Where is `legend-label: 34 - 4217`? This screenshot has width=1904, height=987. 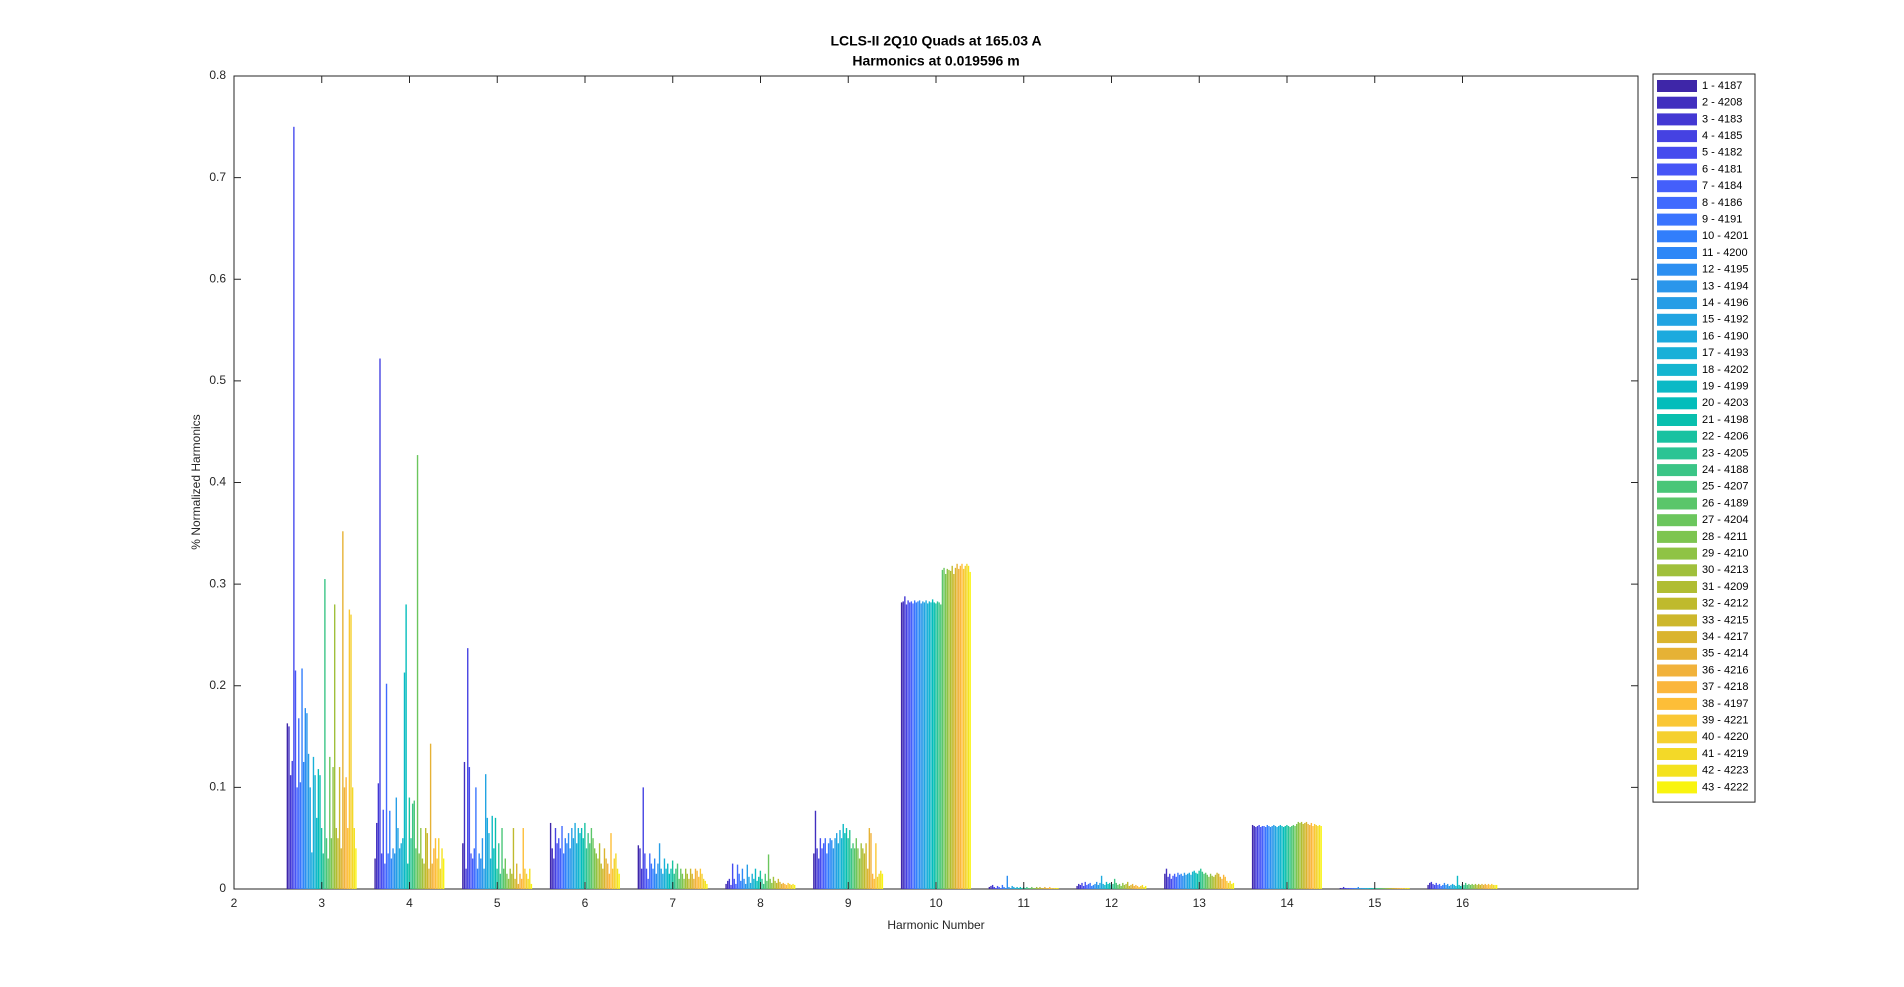
legend-label: 34 - 4217 is located at coordinates (1725, 637).